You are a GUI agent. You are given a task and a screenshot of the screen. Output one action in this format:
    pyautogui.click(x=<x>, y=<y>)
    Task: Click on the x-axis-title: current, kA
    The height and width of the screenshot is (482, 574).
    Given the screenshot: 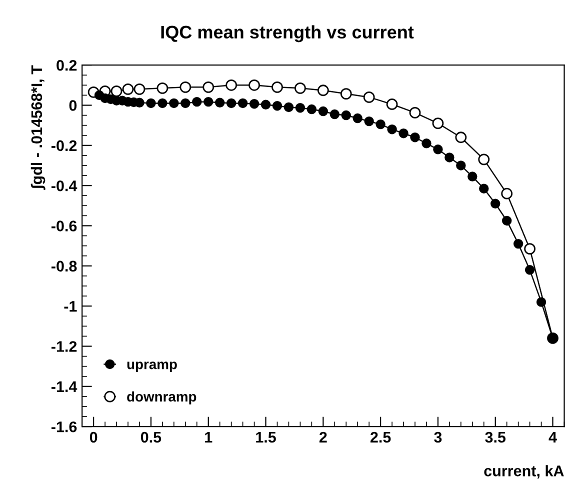 What is the action you would take?
    pyautogui.click(x=524, y=472)
    